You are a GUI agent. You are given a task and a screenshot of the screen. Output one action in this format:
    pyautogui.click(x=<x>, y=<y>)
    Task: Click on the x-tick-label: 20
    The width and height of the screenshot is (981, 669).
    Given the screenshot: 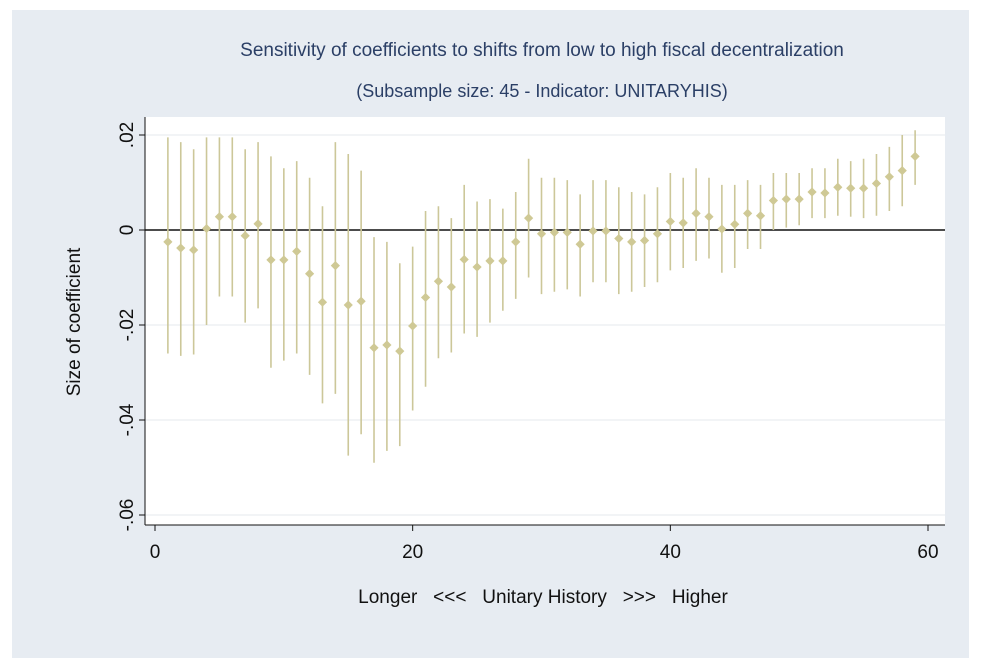 What is the action you would take?
    pyautogui.click(x=412, y=552)
    